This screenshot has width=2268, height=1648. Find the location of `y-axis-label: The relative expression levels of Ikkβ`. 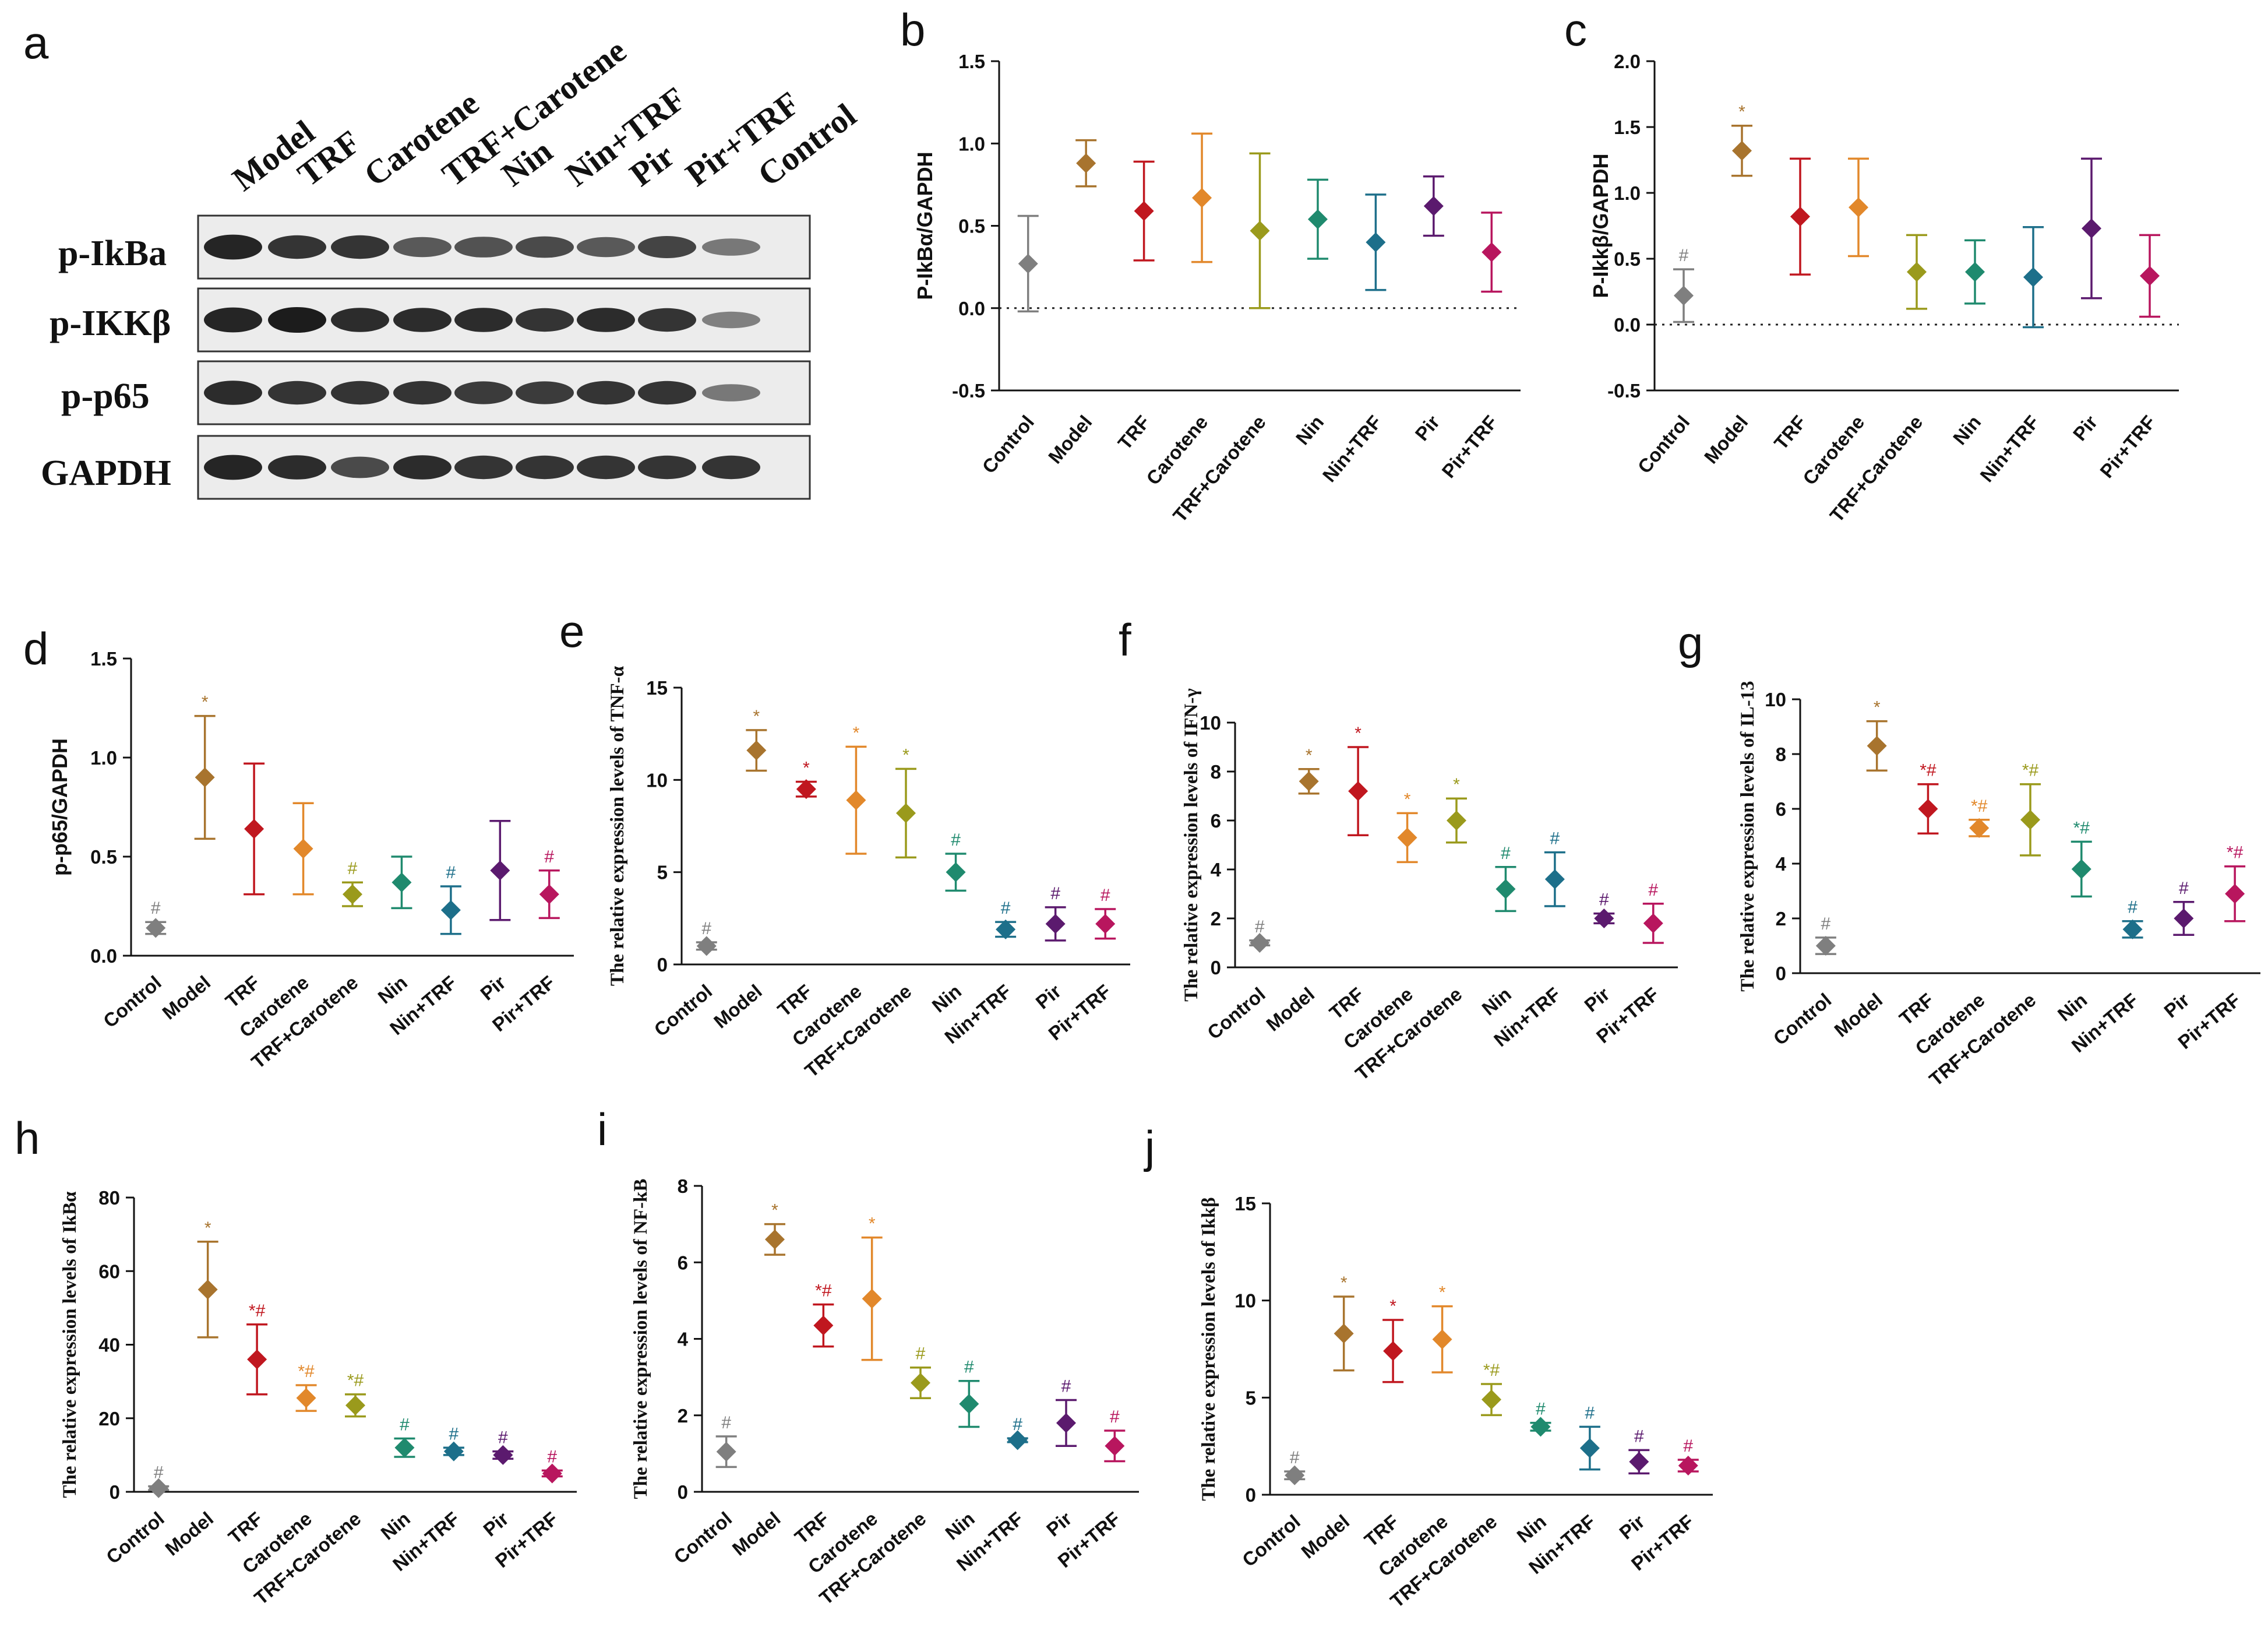

y-axis-label: The relative expression levels of Ikkβ is located at coordinates (1208, 1349).